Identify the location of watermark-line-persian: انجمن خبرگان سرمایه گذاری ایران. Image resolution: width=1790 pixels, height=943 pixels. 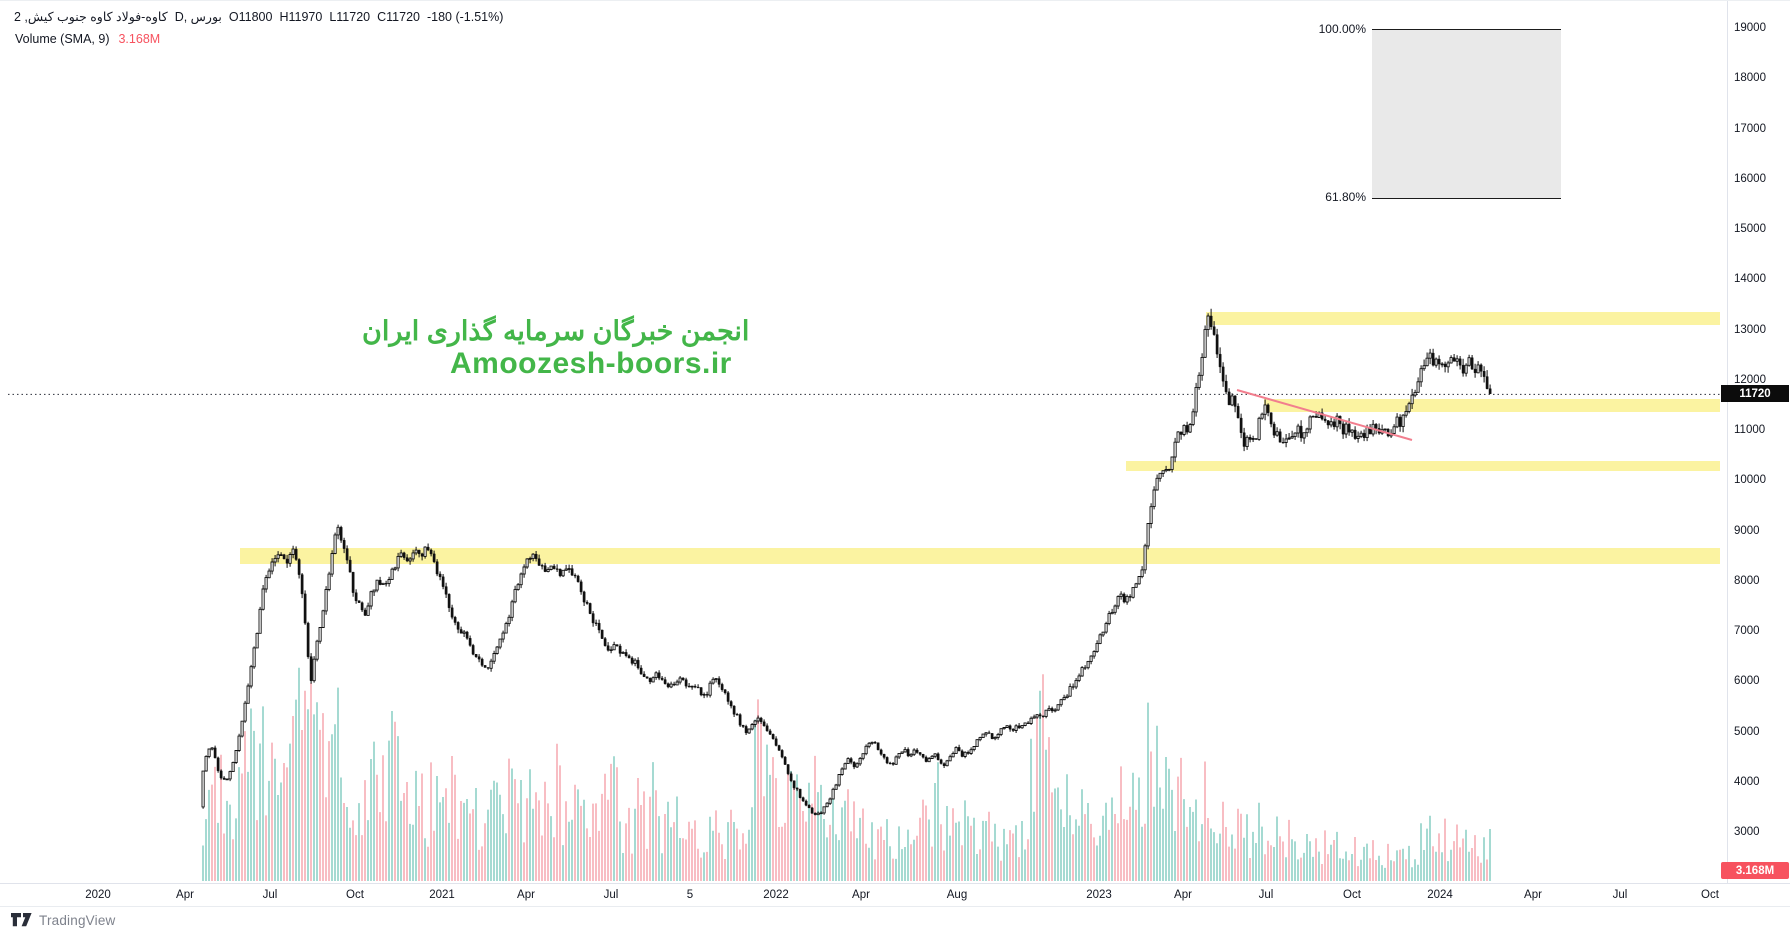
(556, 331).